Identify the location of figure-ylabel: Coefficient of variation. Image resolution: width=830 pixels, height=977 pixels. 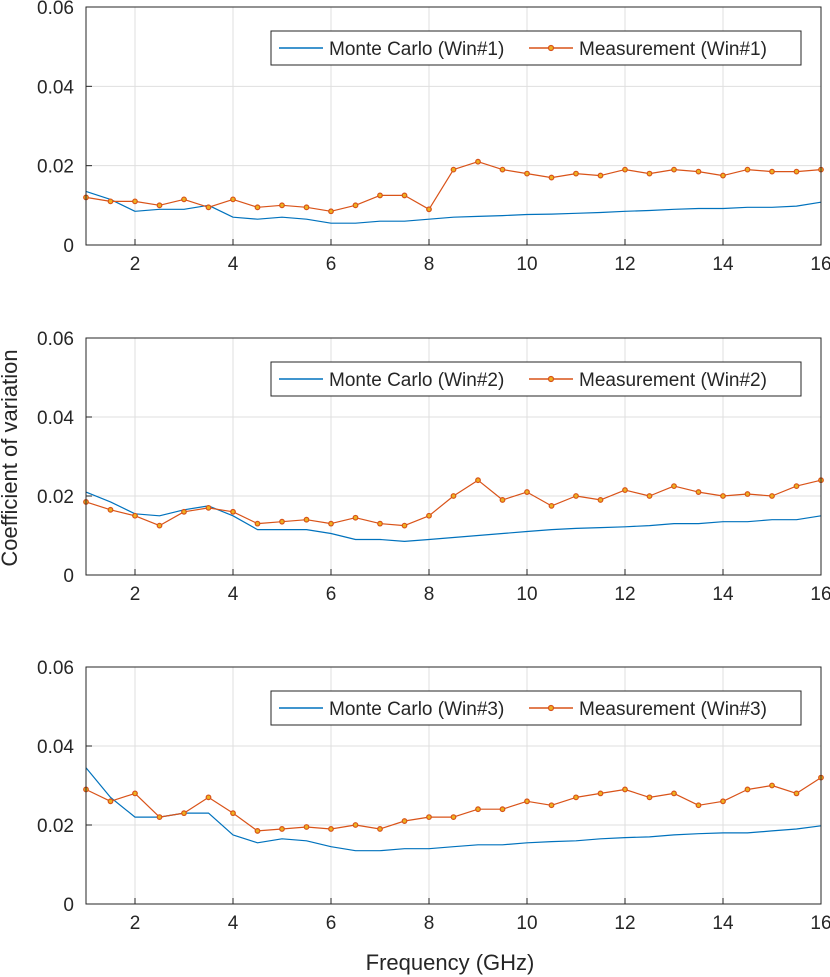
(11, 457).